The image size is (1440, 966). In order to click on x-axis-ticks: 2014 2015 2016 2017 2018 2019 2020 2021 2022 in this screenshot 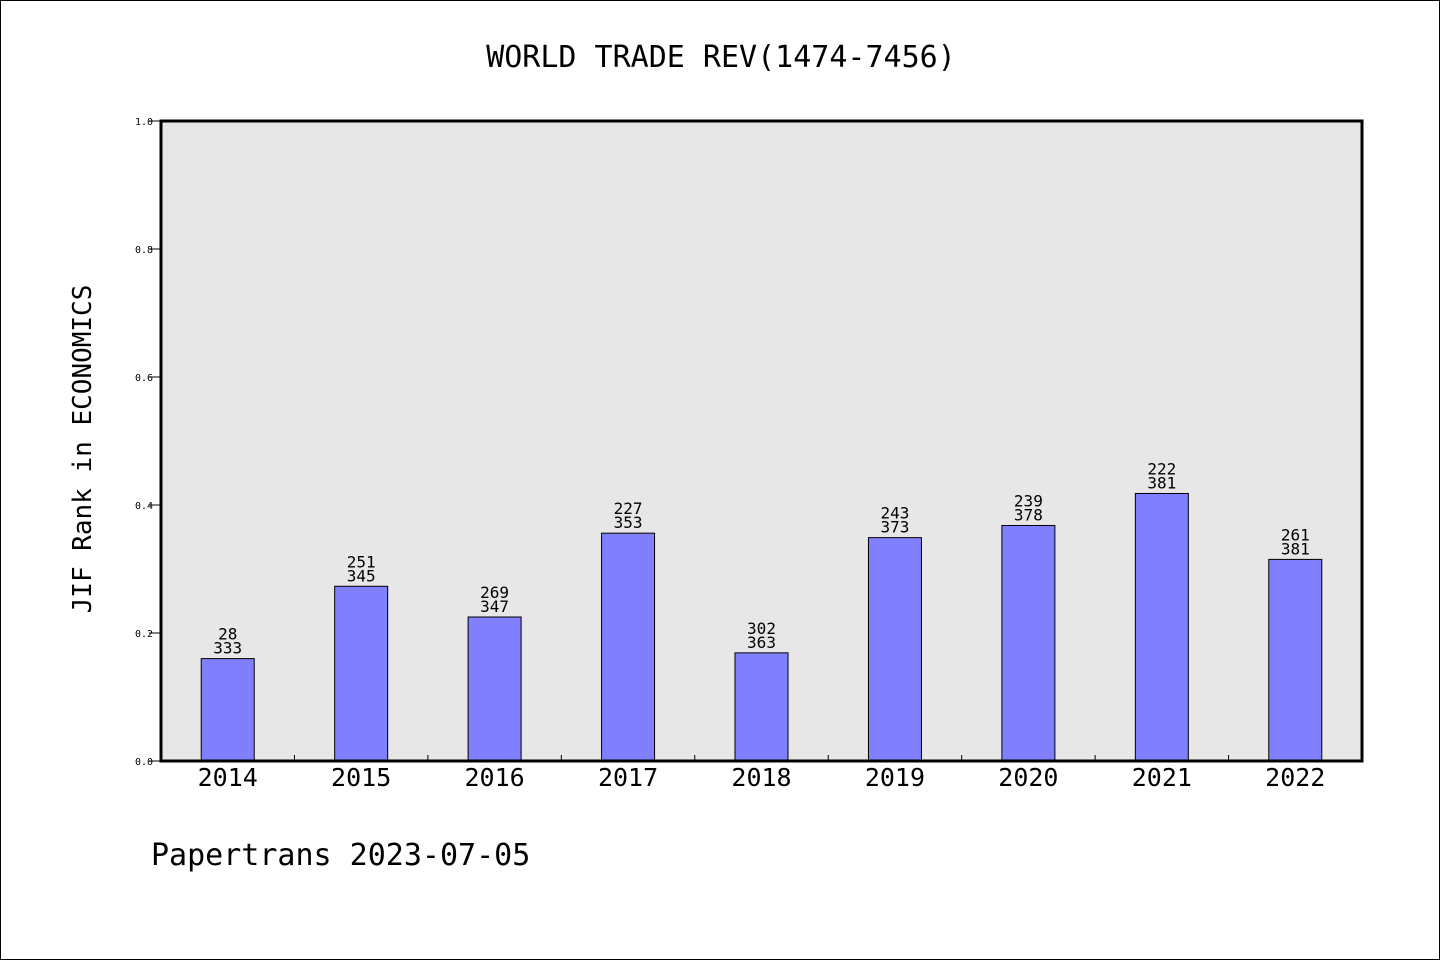, I will do `click(761, 773)`.